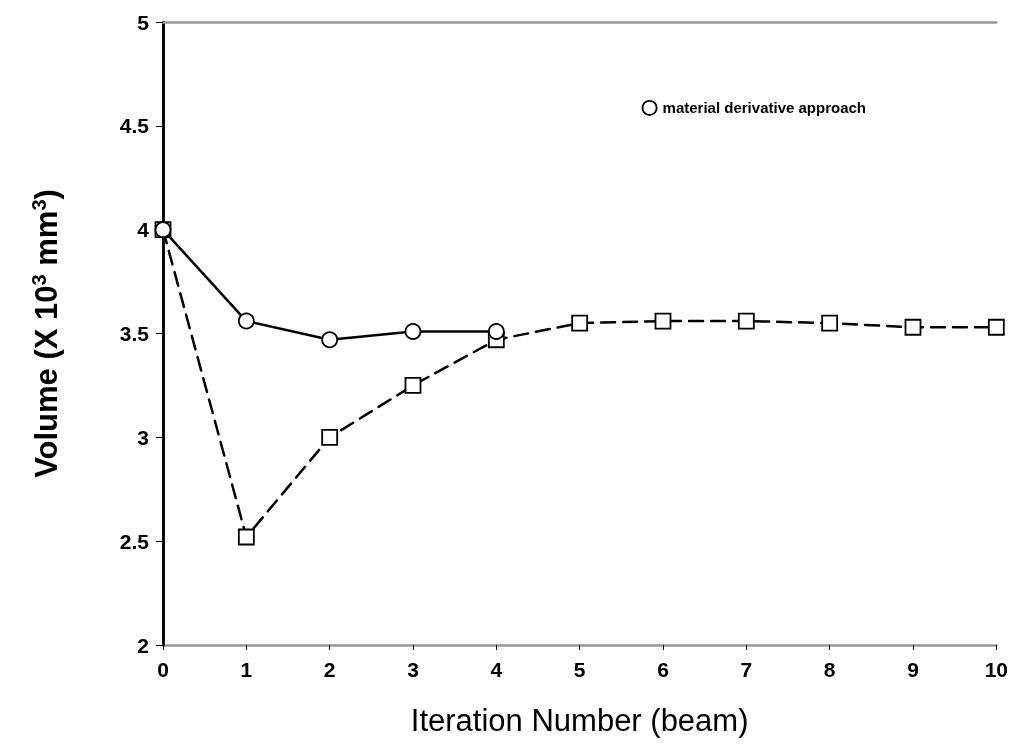  Describe the element at coordinates (143, 22) in the screenshot. I see `y-tick-label: 5` at that location.